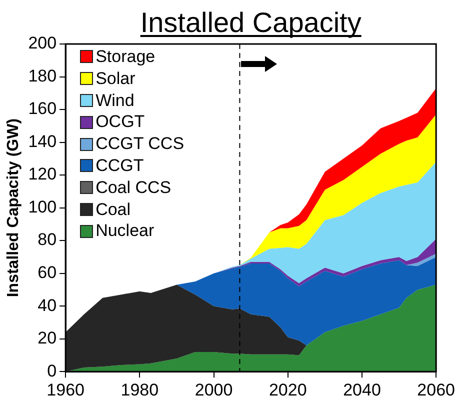 The width and height of the screenshot is (458, 404). Describe the element at coordinates (42, 108) in the screenshot. I see `y-tick-label: 160` at that location.